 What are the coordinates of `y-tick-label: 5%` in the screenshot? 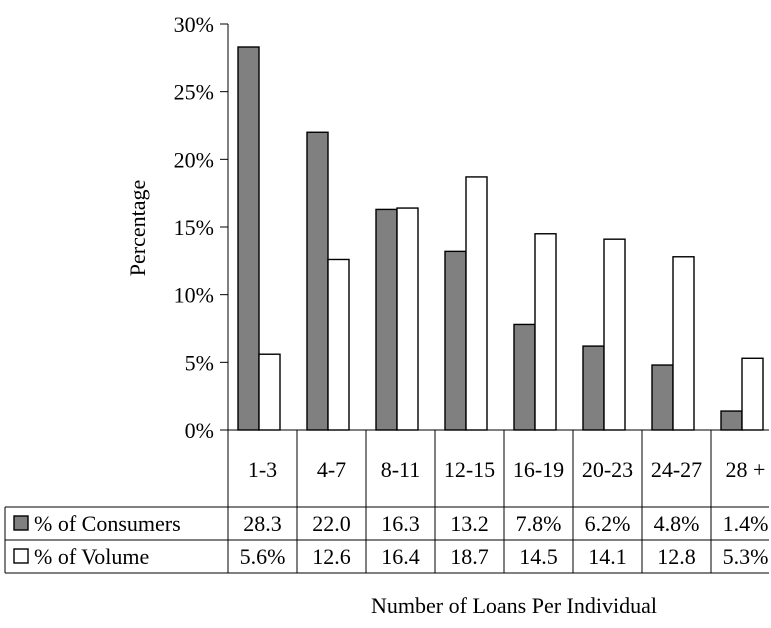 It's located at (199, 362).